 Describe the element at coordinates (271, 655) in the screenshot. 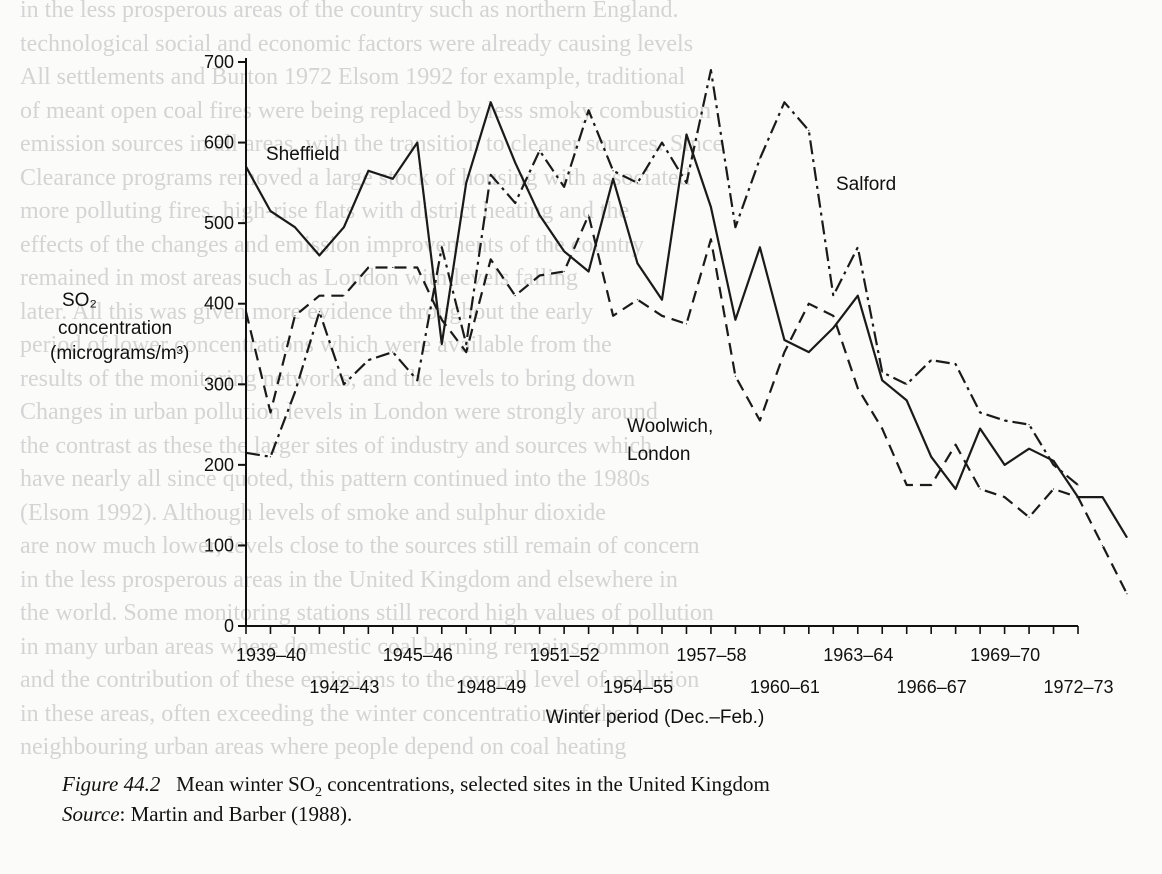

I see `x-tick-label: 1939–40` at that location.